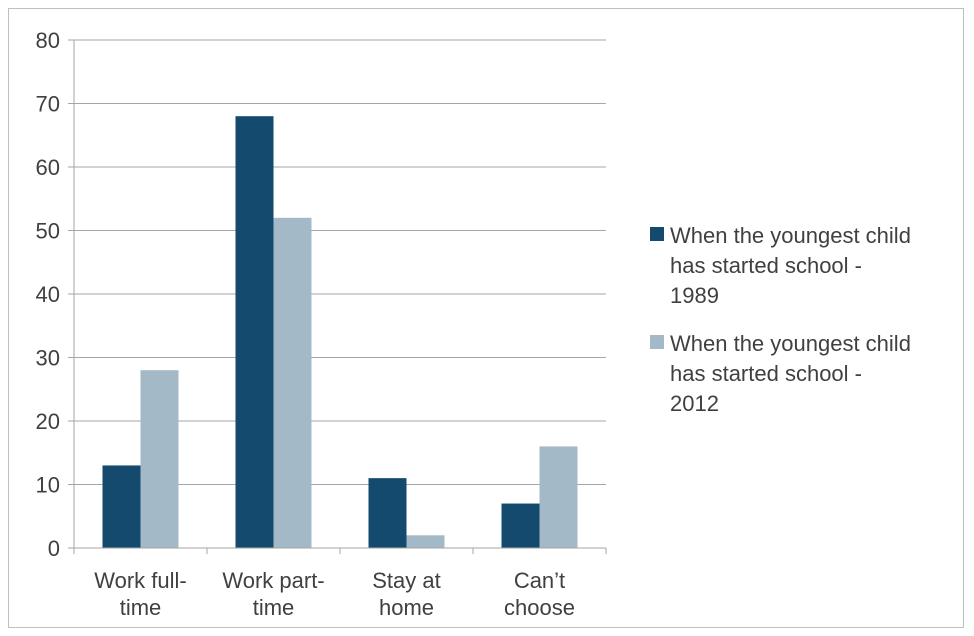 This screenshot has height=636, width=974. Describe the element at coordinates (48, 294) in the screenshot. I see `y-tick-label: 40` at that location.